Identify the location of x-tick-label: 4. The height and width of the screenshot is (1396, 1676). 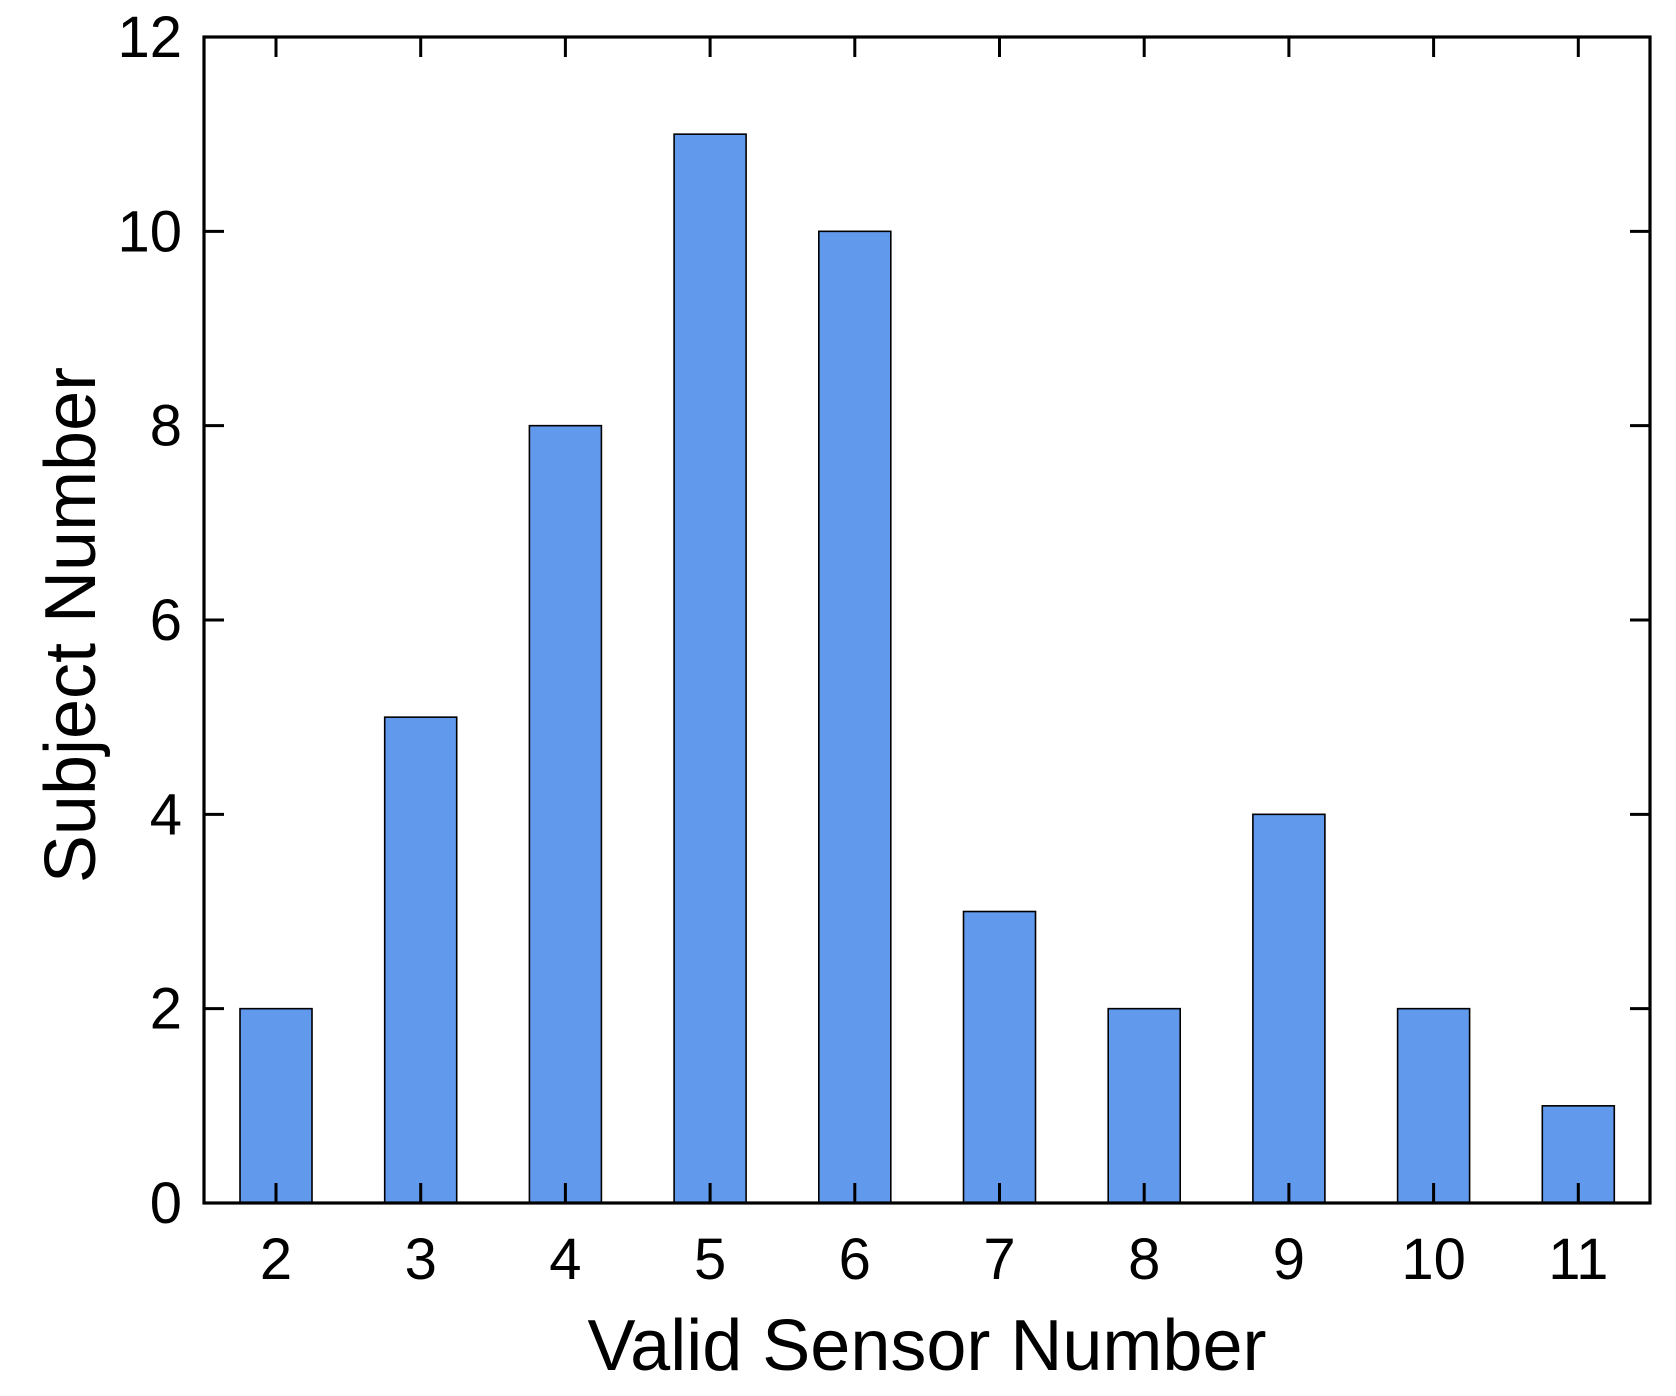
(565, 1259).